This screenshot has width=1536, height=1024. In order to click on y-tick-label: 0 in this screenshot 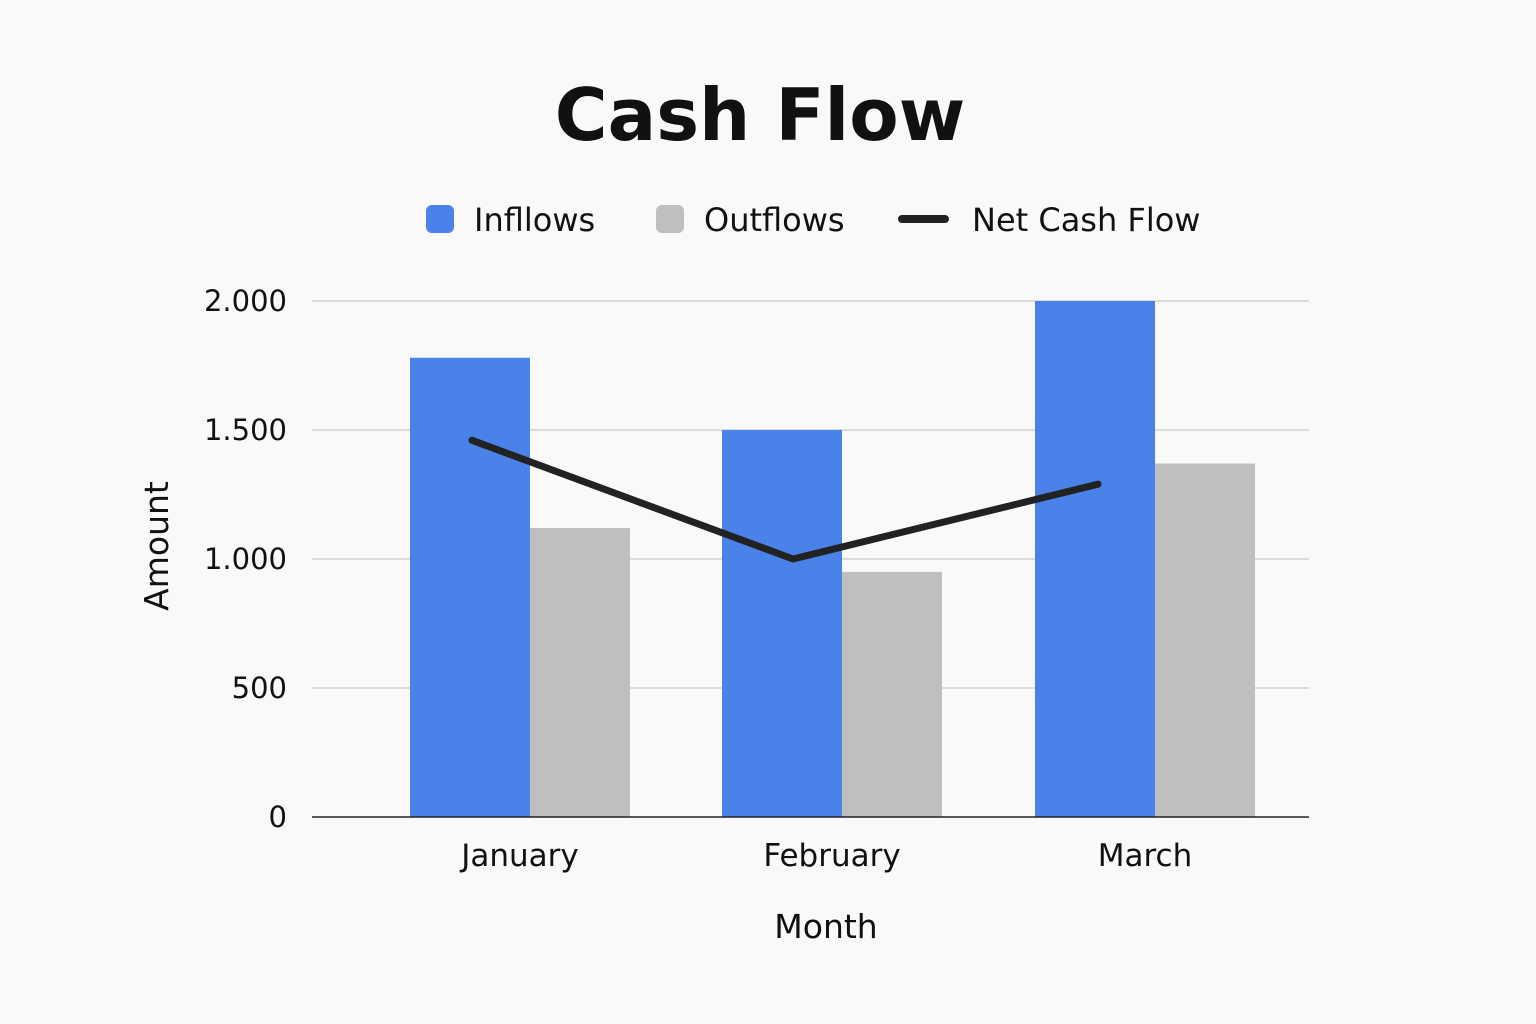, I will do `click(278, 817)`.